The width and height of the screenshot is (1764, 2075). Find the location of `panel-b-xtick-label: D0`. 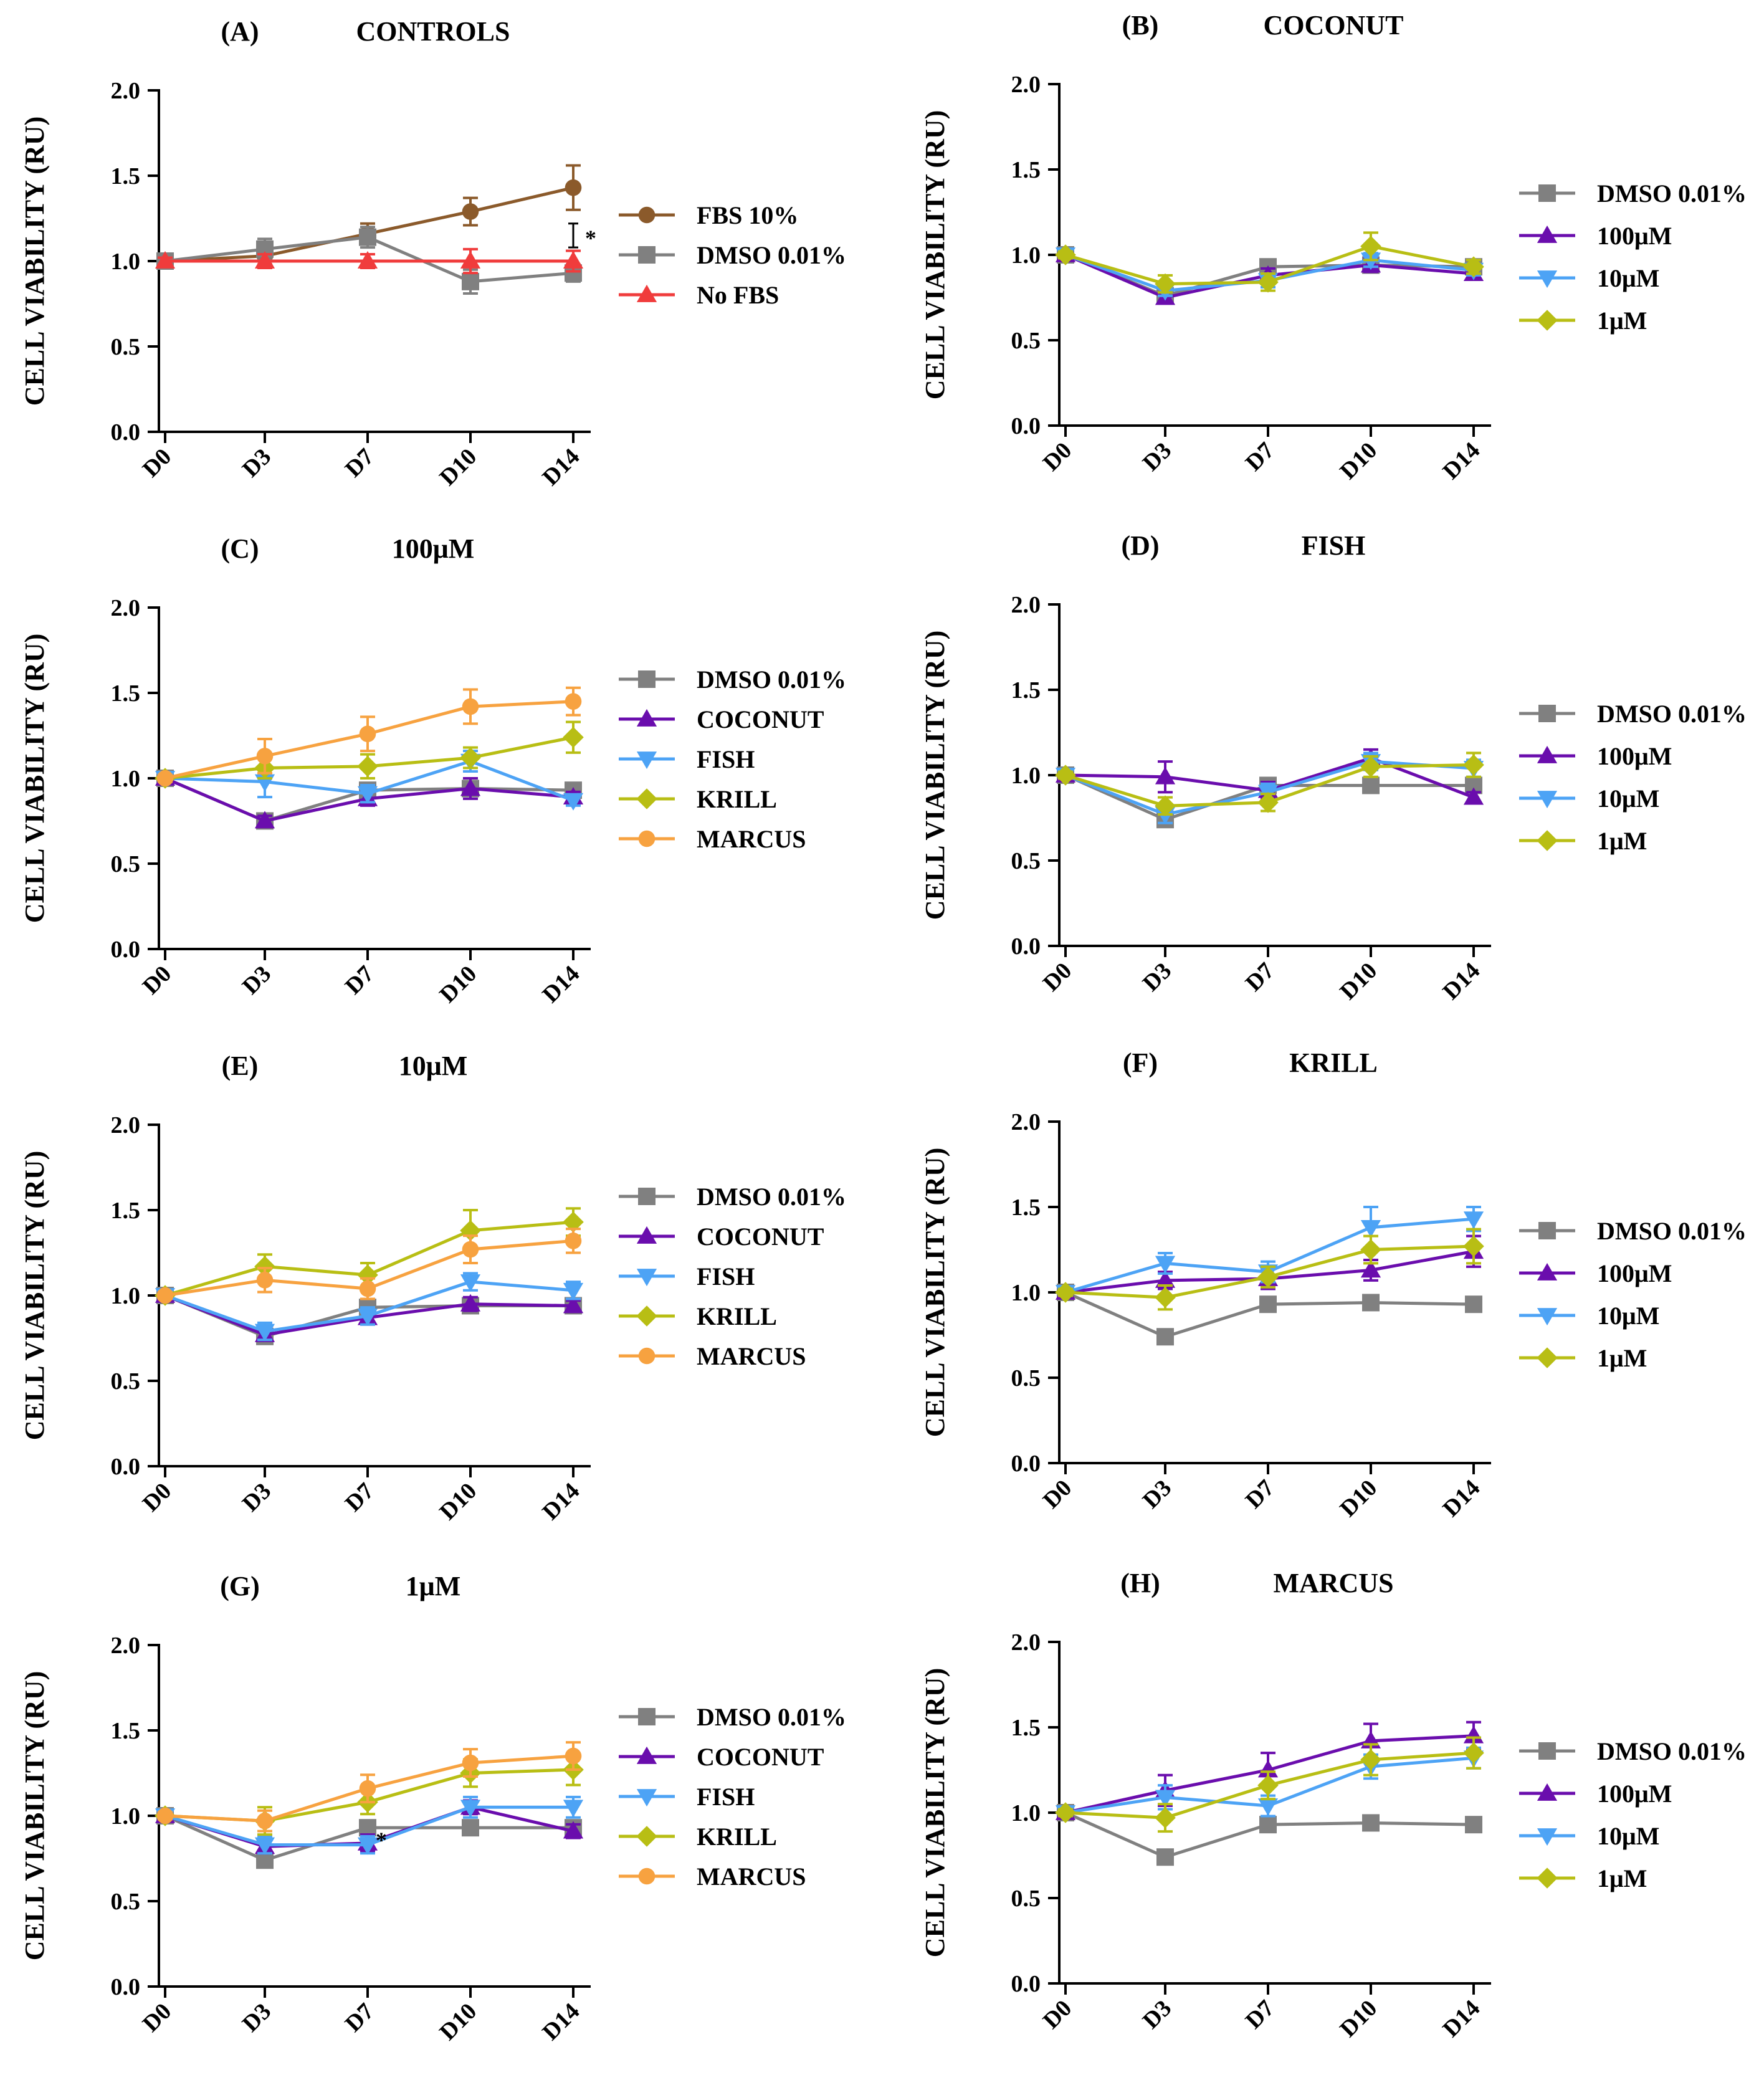

panel-b-xtick-label: D0 is located at coordinates (1057, 457).